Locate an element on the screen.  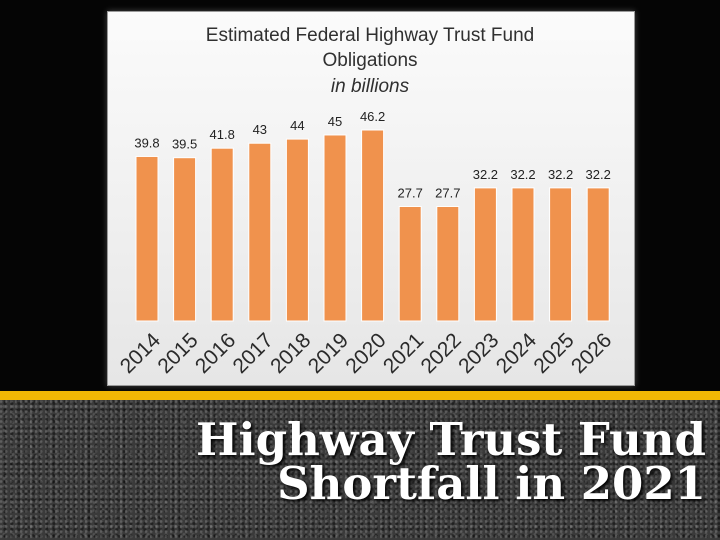
data-label-2021: 27.7 is located at coordinates (410, 192).